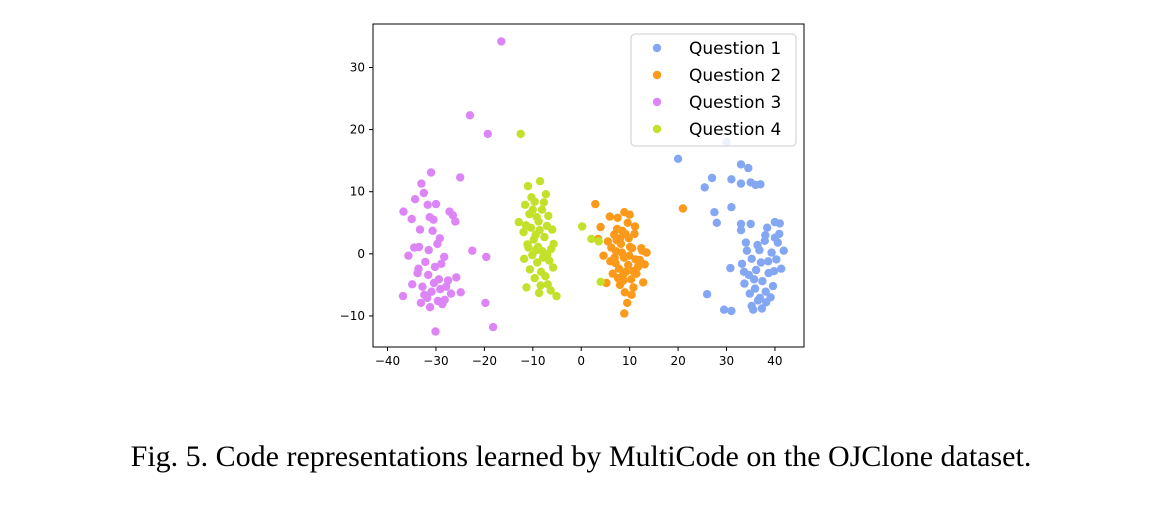 This screenshot has width=1162, height=506. I want to click on legend-label: Question 2, so click(735, 76).